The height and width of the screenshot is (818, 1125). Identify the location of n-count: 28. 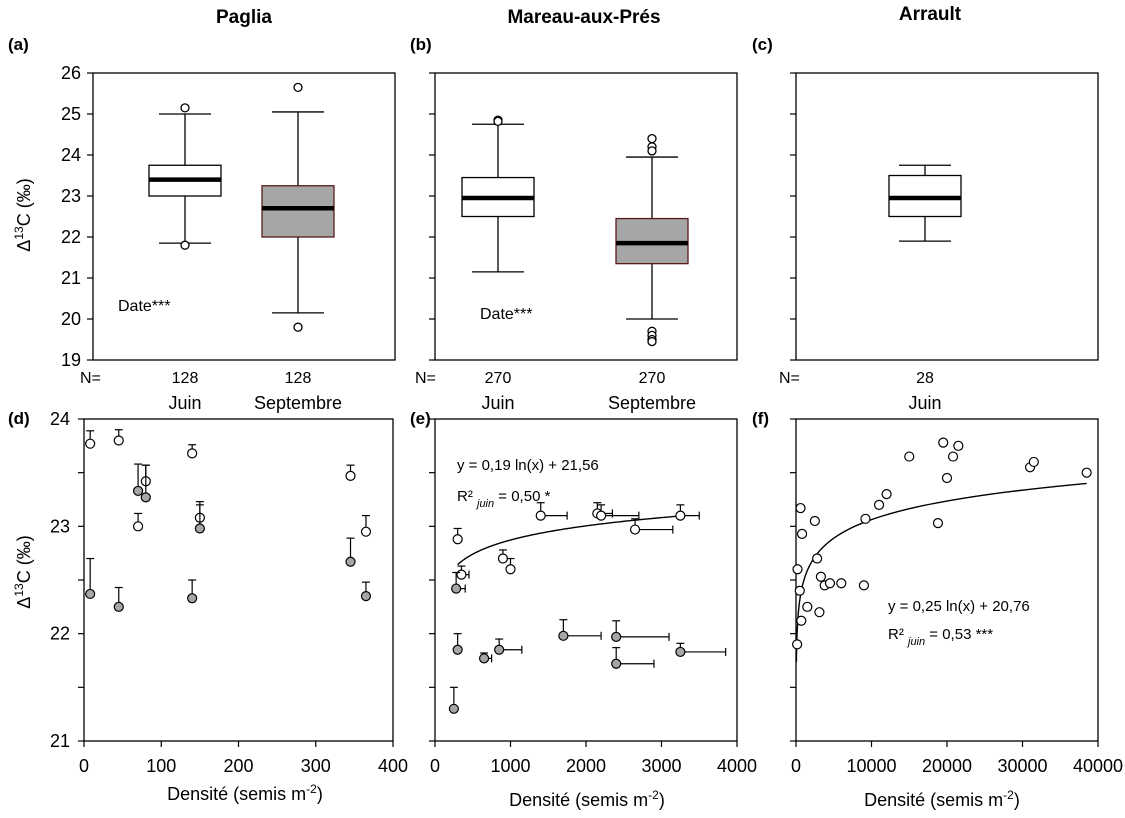
(925, 378).